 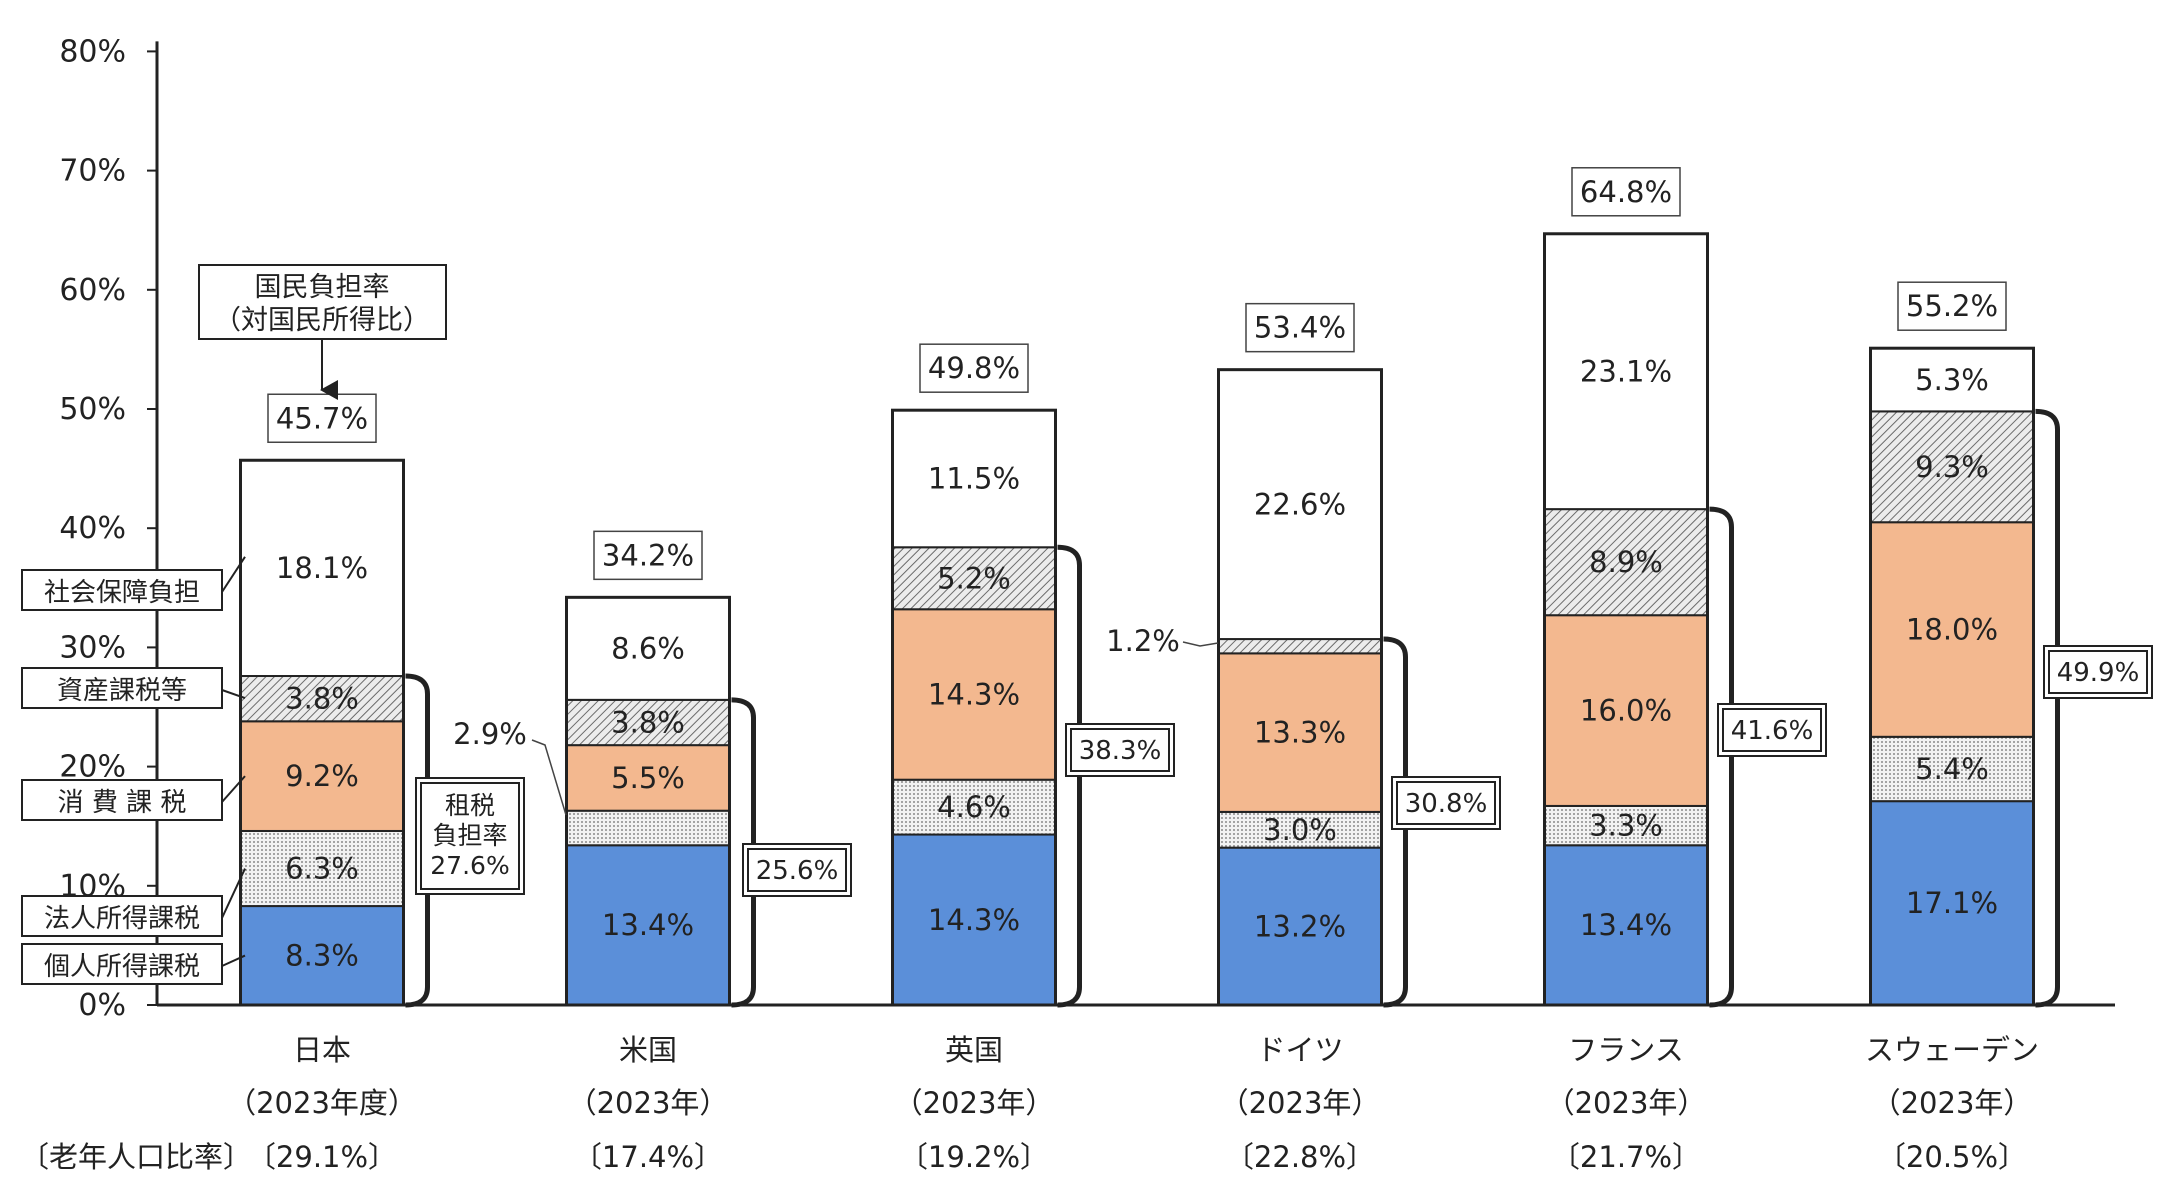 What do you see at coordinates (122, 919) in the screenshot?
I see `legend-label: 法人所得課税` at bounding box center [122, 919].